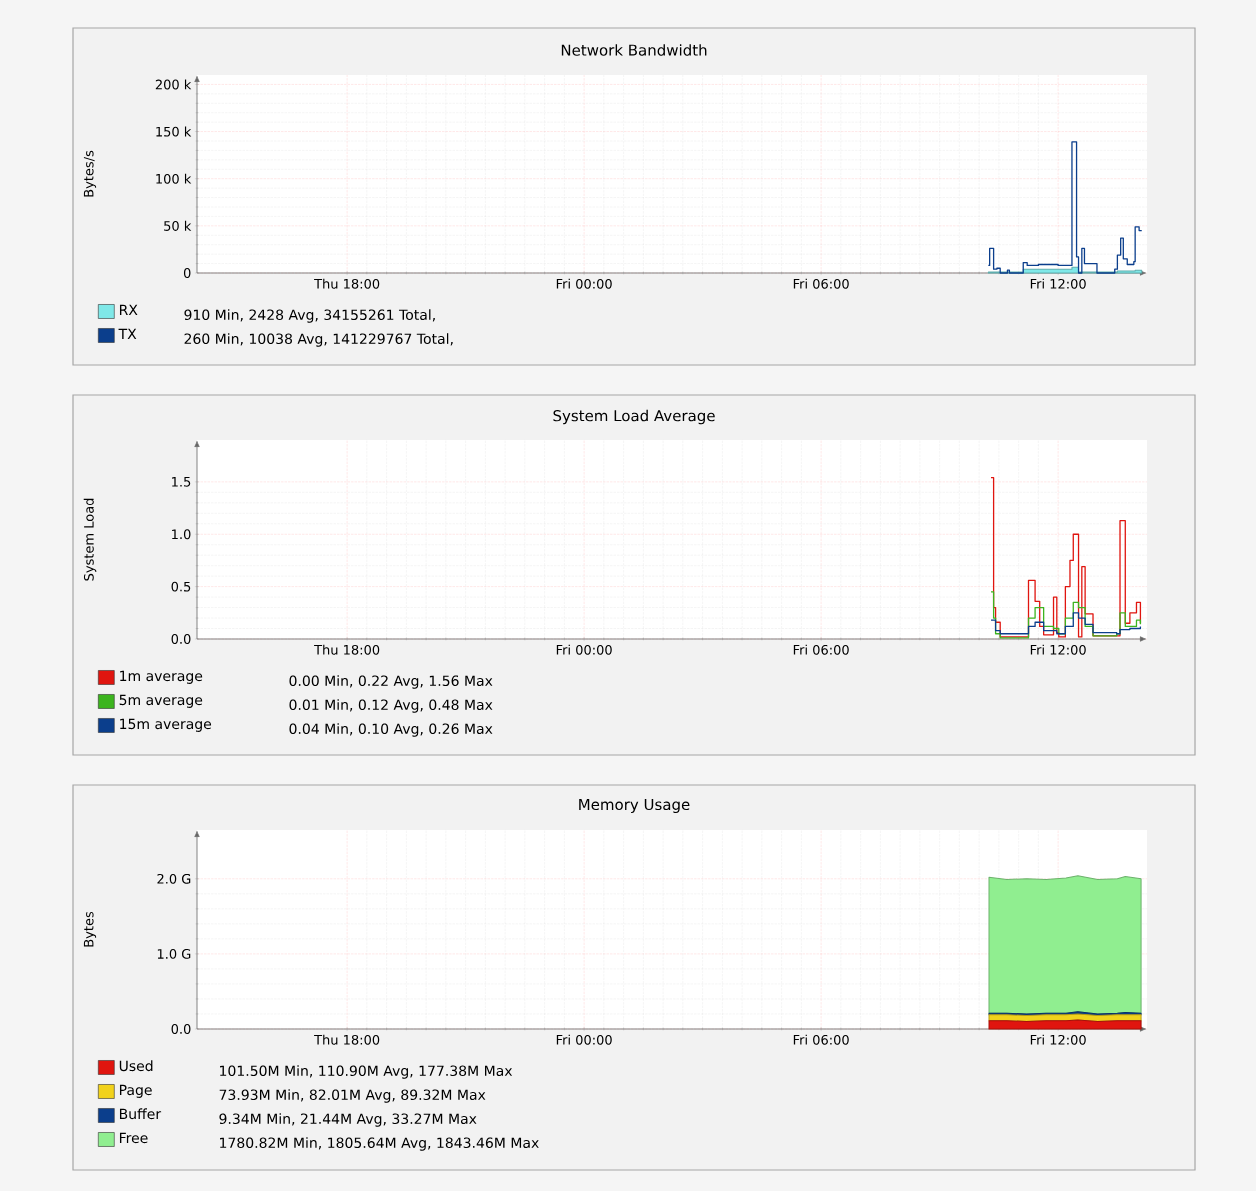 Image resolution: width=1256 pixels, height=1191 pixels. I want to click on y-tick-label: 1.0, so click(181, 534).